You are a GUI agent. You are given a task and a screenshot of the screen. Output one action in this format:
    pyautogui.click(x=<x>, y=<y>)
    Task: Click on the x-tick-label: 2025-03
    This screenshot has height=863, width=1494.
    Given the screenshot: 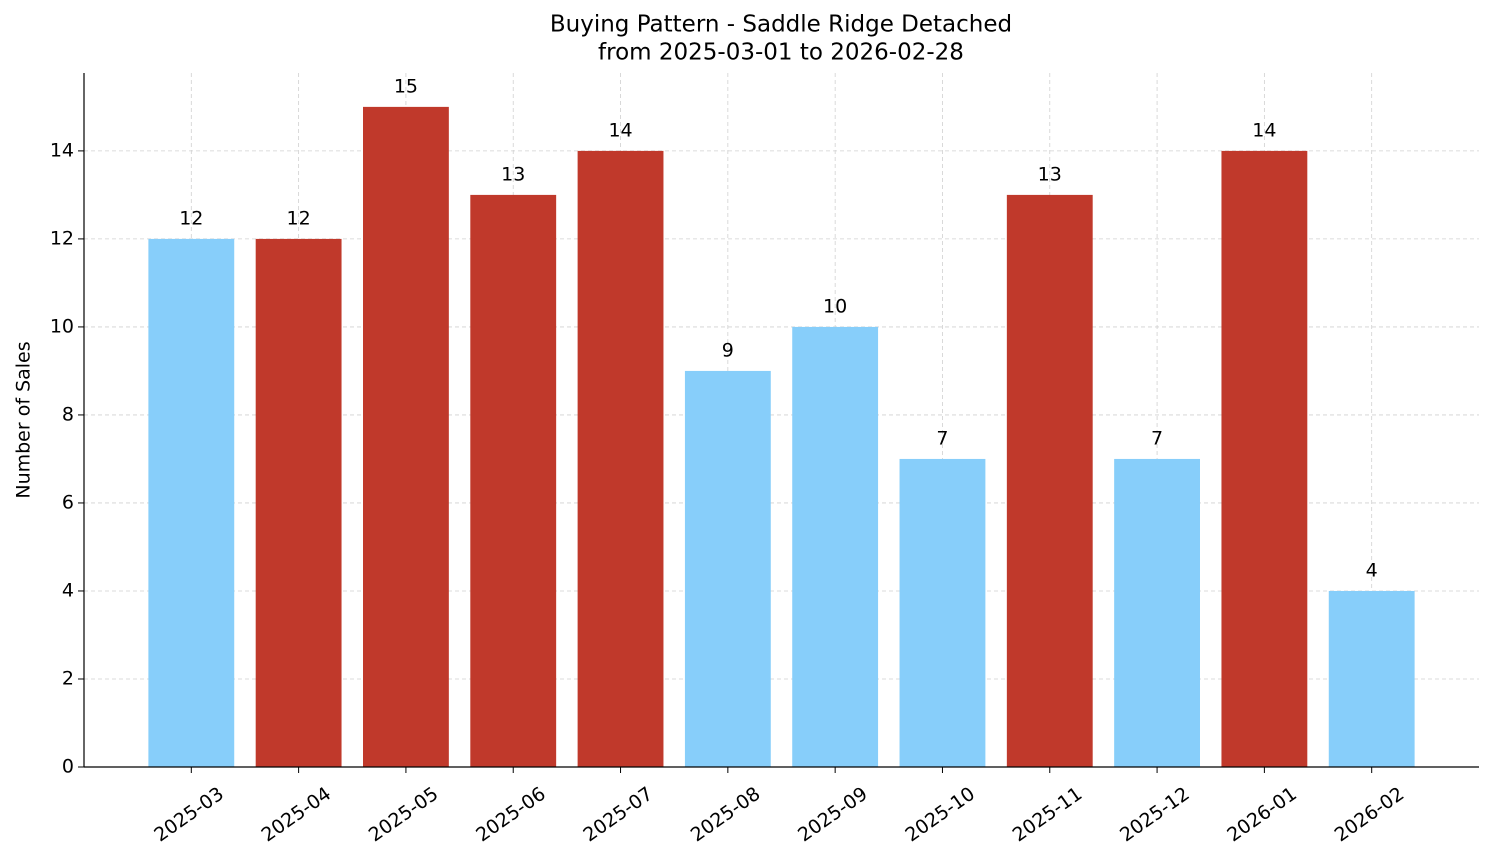 What is the action you would take?
    pyautogui.click(x=189, y=815)
    